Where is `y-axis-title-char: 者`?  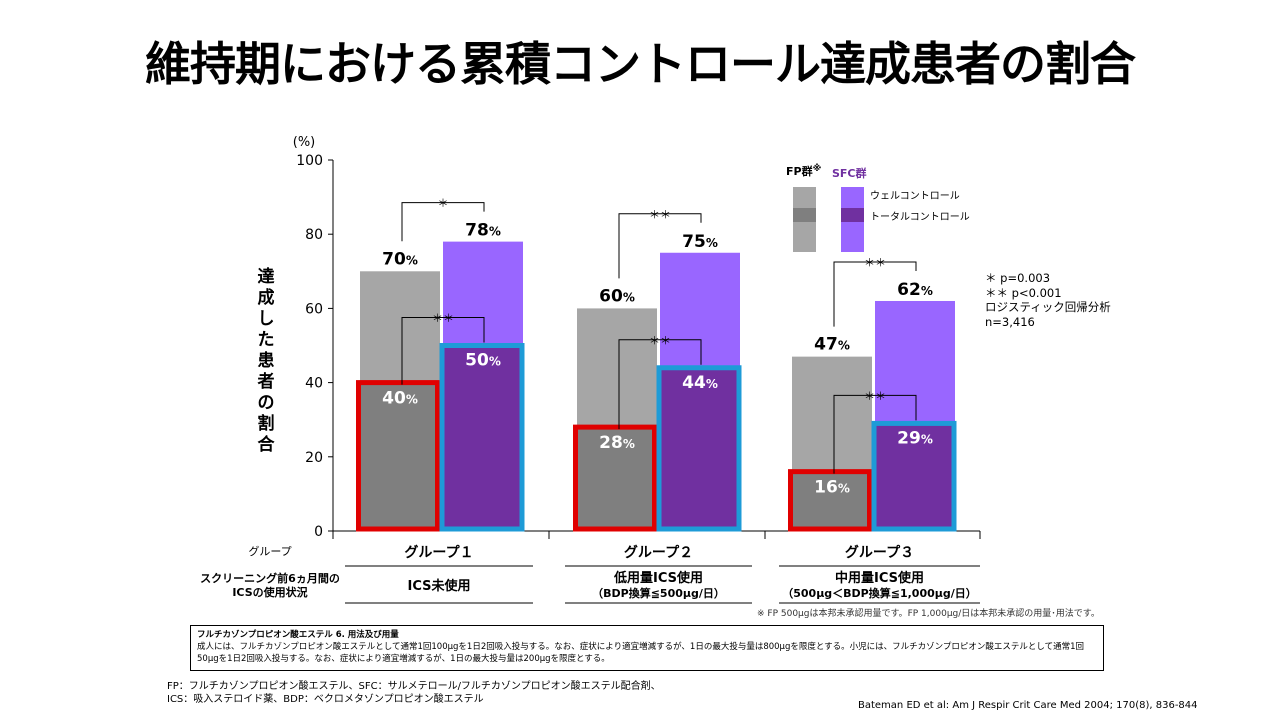
y-axis-title-char: 者 is located at coordinates (266, 381).